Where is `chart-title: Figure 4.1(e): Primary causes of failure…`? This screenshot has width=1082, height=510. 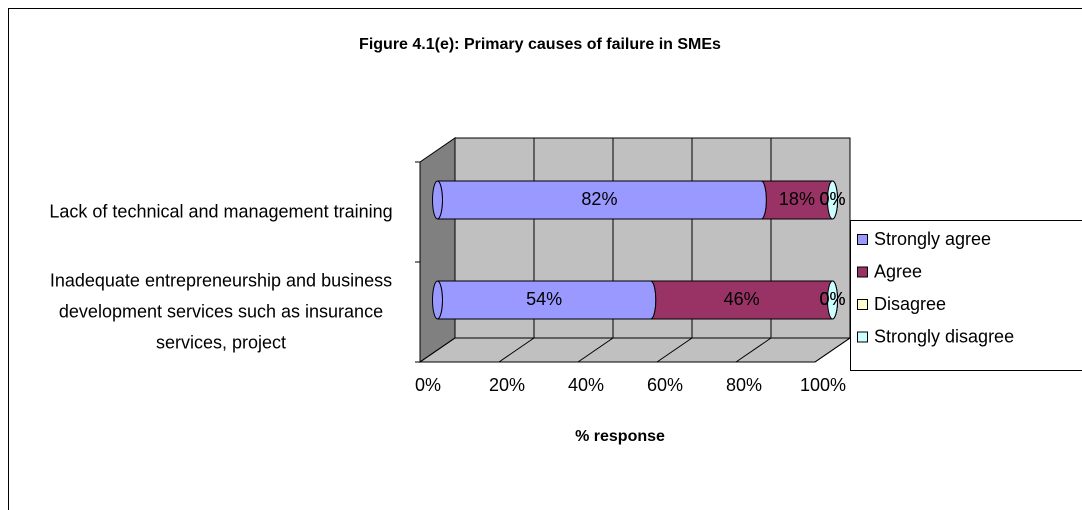
chart-title: Figure 4.1(e): Primary causes of failure… is located at coordinates (540, 44).